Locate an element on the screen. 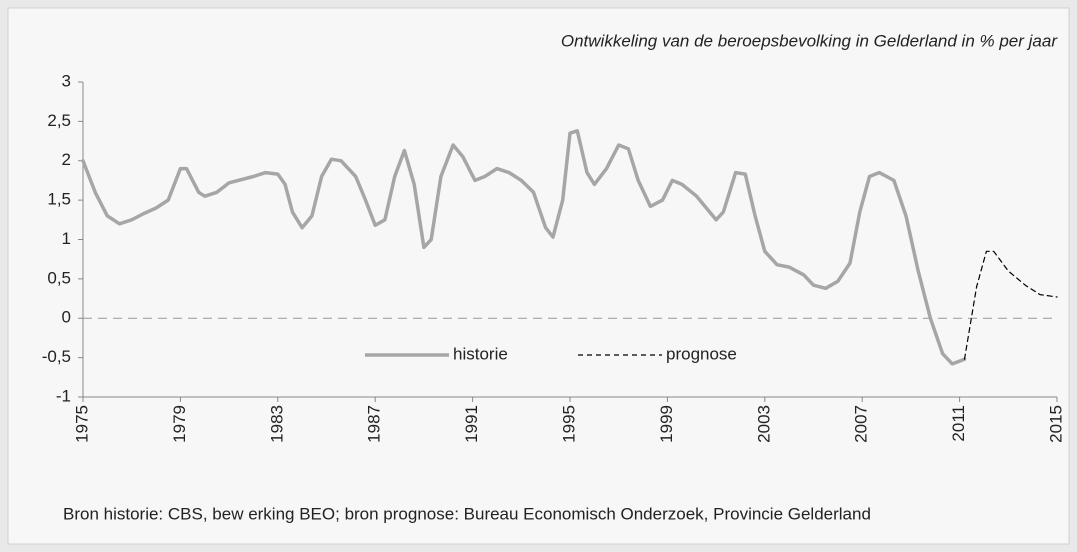 This screenshot has height=552, width=1077. x-tick-label: 2011 is located at coordinates (958, 423).